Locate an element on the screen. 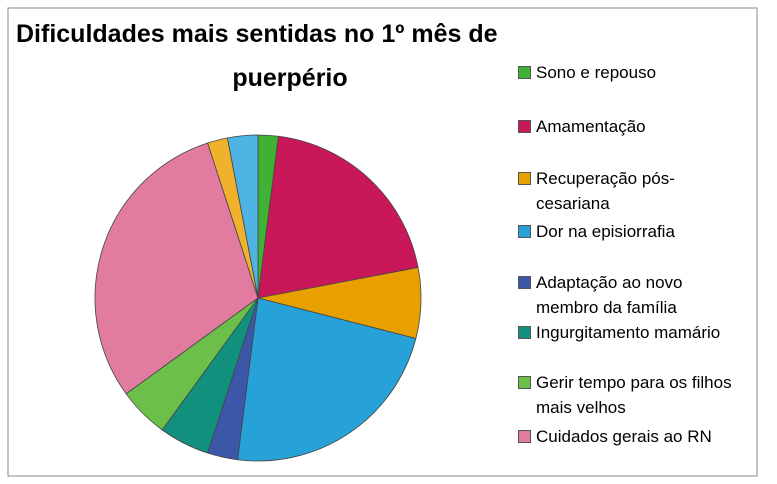 Image resolution: width=777 pixels, height=484 pixels. legend-item: Dor na episiorrafia is located at coordinates (633, 231).